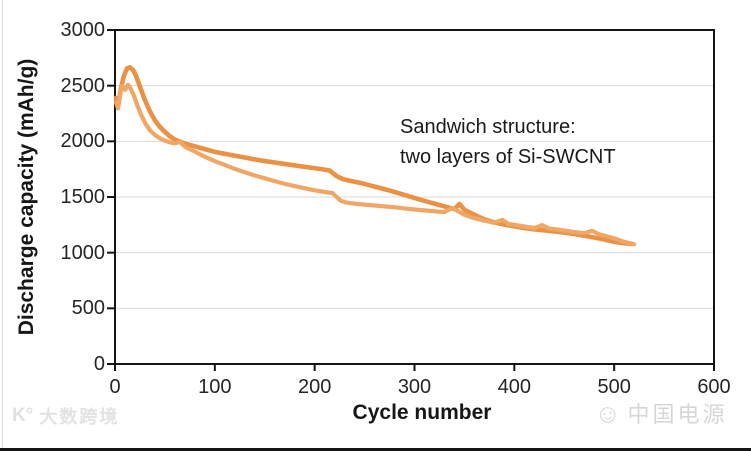  I want to click on image-left-edge, so click(2, 224).